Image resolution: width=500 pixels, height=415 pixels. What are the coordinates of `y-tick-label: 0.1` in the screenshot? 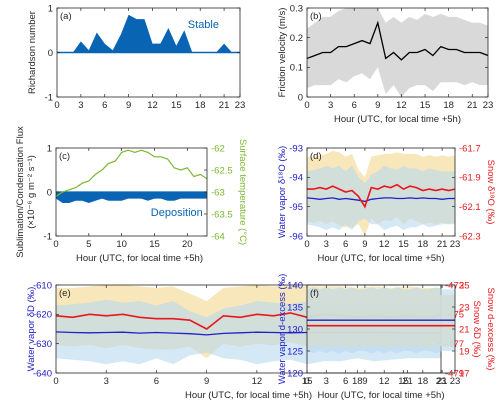 It's located at (296, 68).